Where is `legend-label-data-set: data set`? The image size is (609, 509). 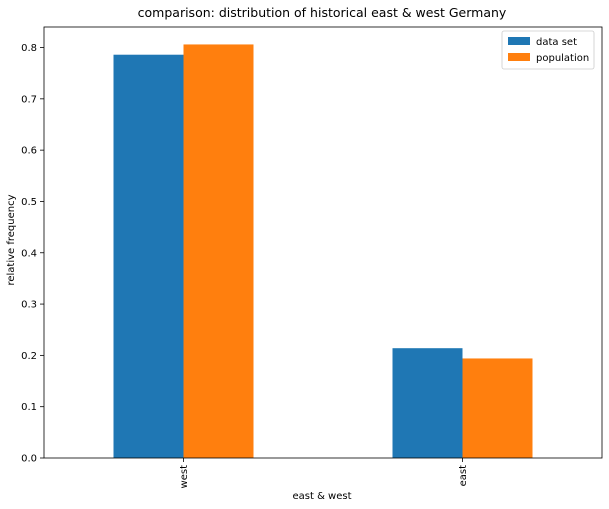
legend-label-data-set: data set is located at coordinates (556, 42).